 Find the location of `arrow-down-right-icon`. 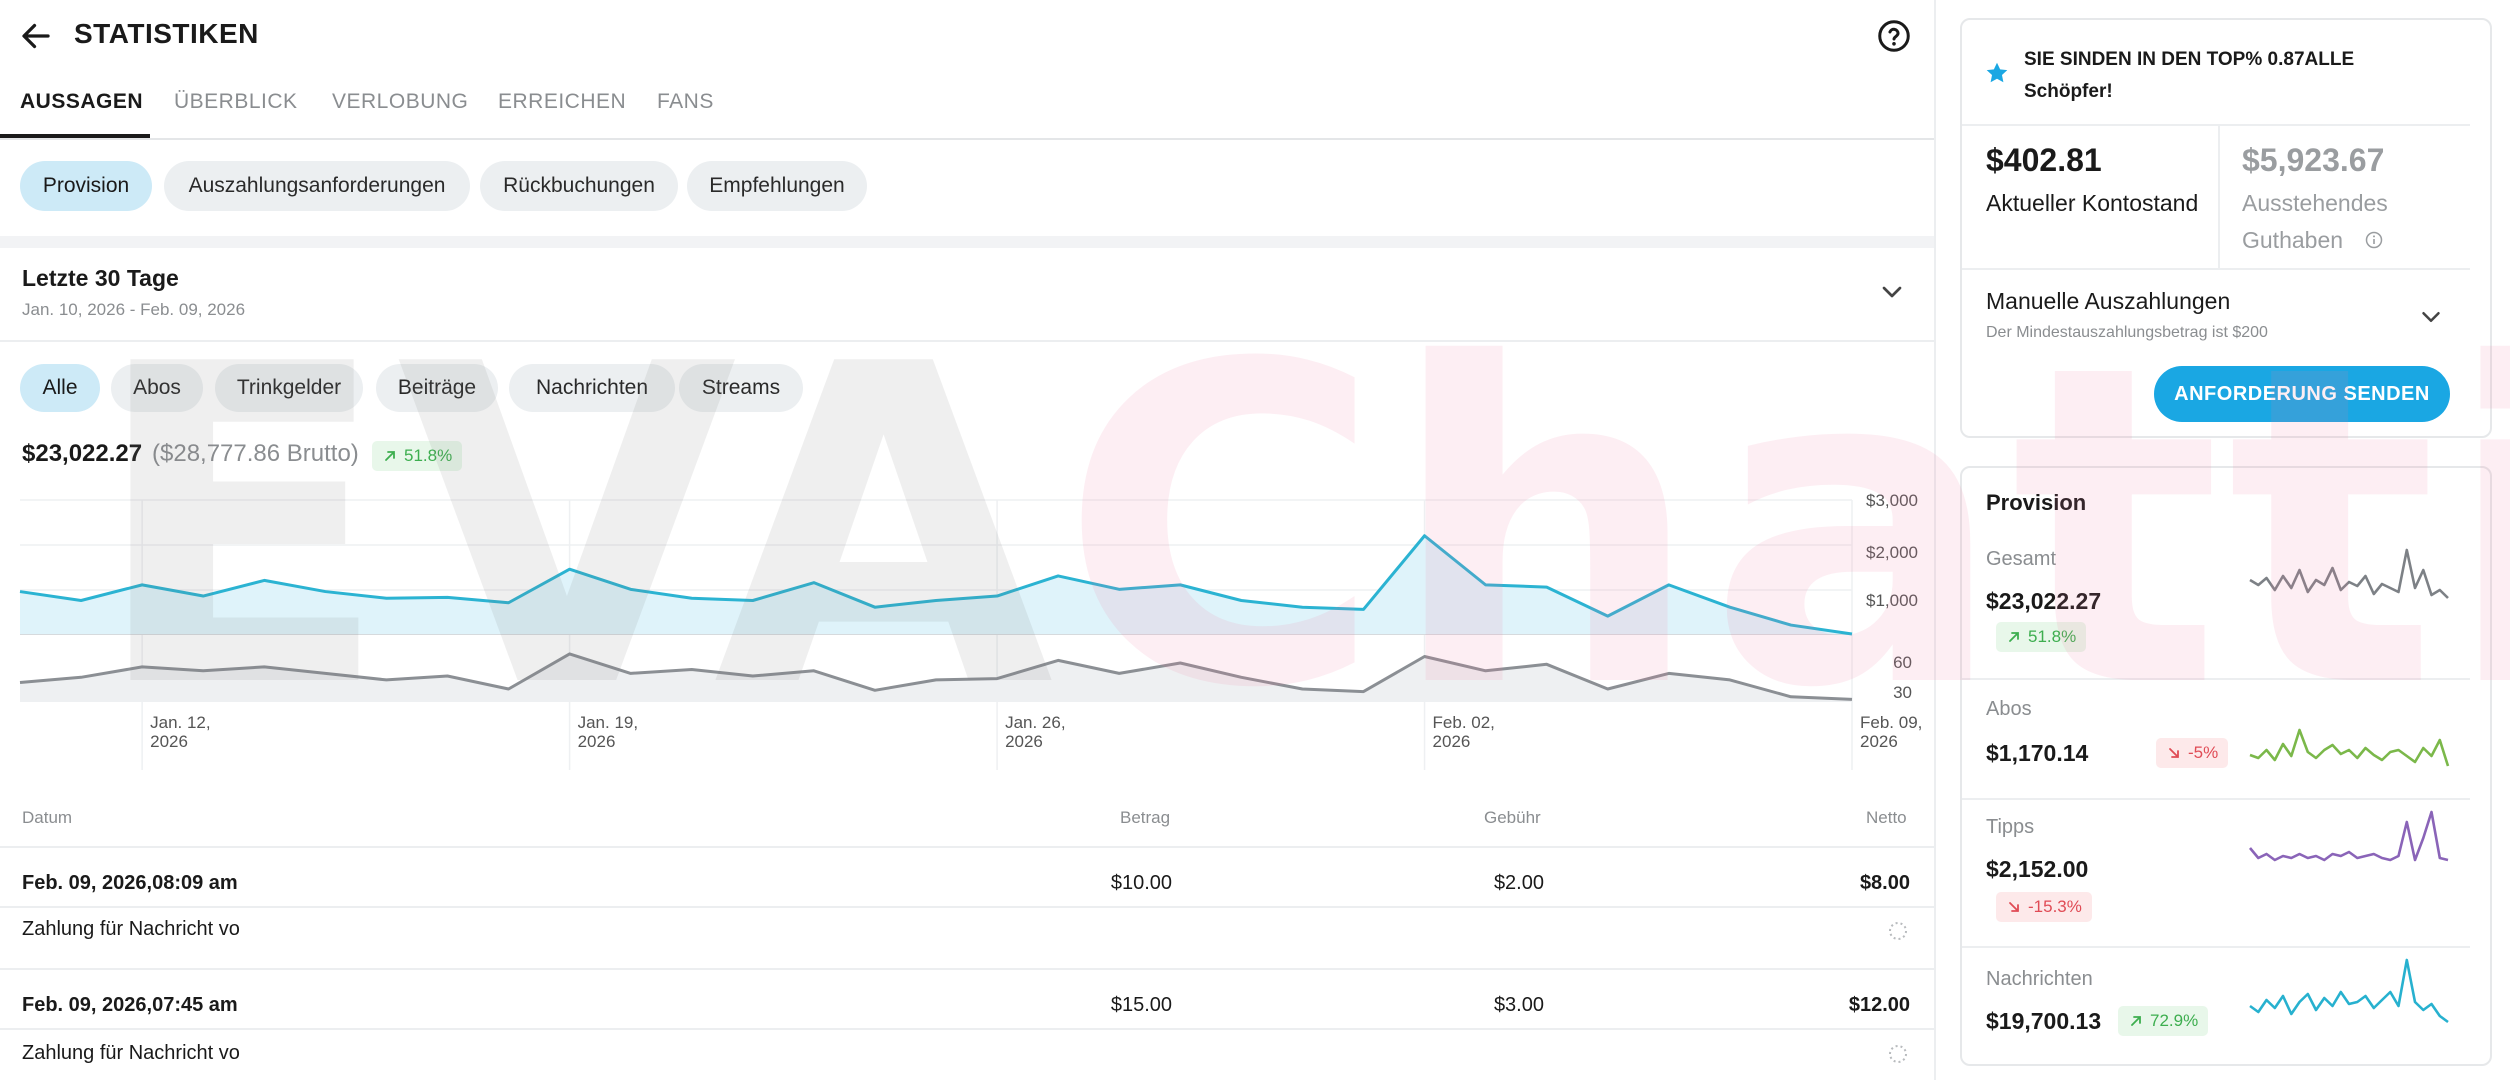

arrow-down-right-icon is located at coordinates (2014, 907).